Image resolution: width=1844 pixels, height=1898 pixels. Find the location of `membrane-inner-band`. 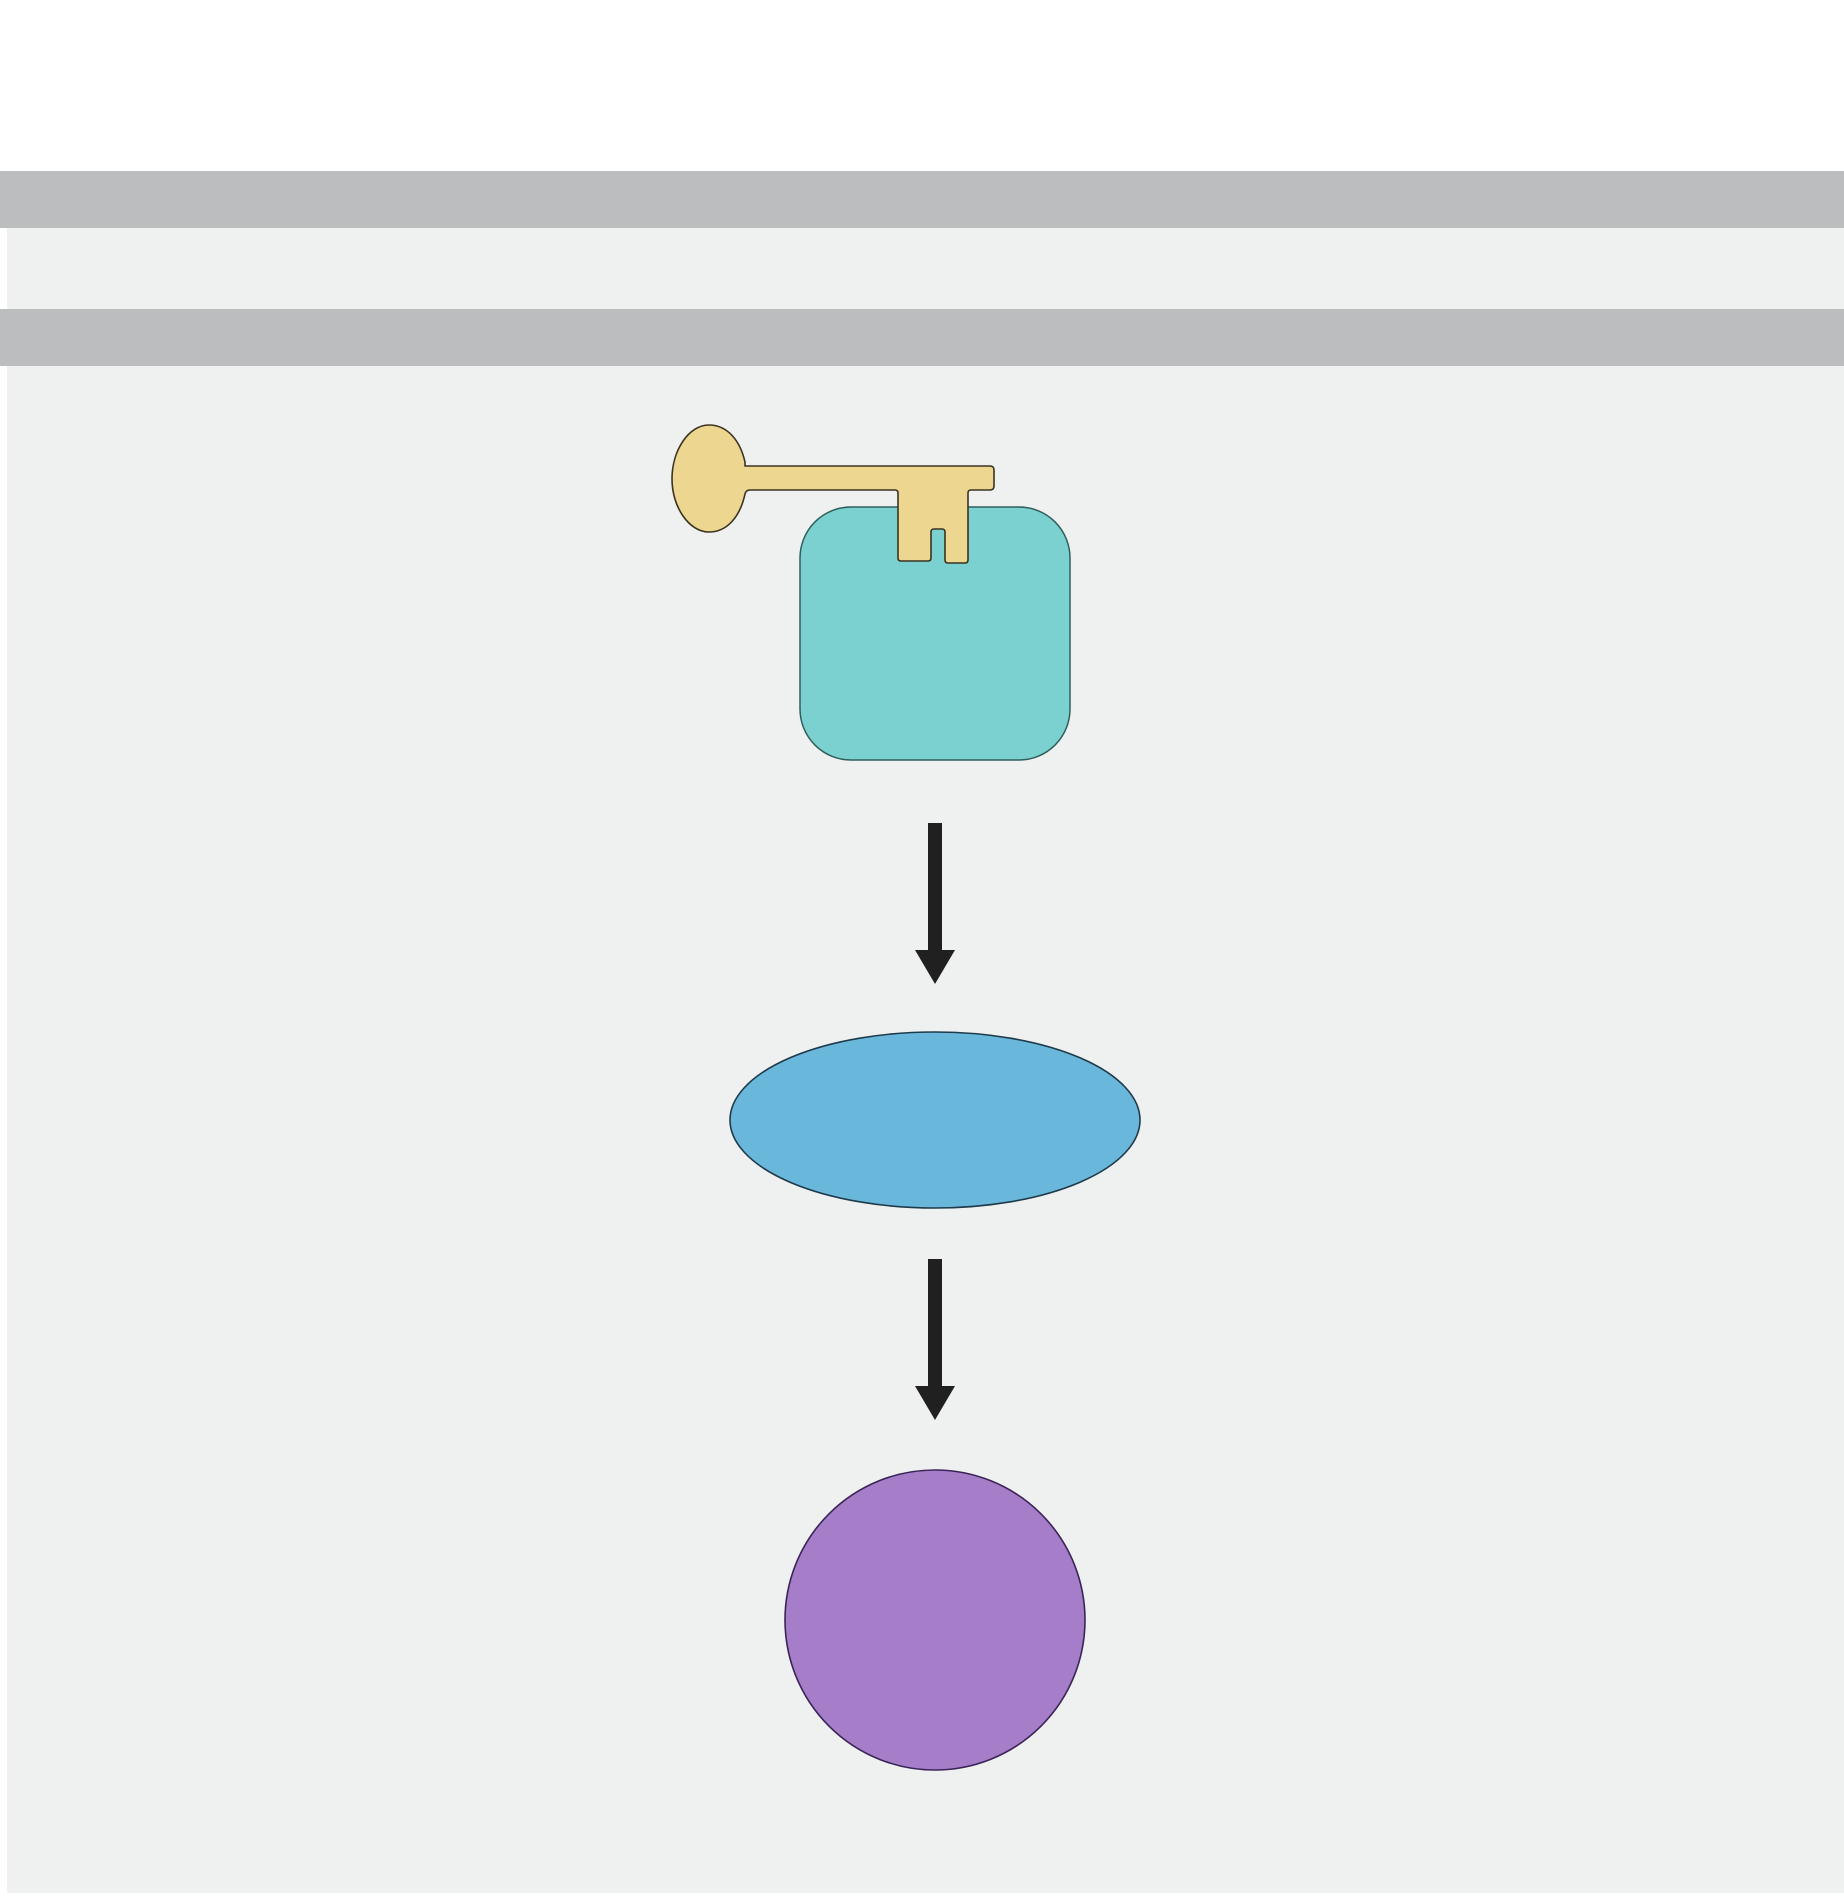

membrane-inner-band is located at coordinates (922, 337).